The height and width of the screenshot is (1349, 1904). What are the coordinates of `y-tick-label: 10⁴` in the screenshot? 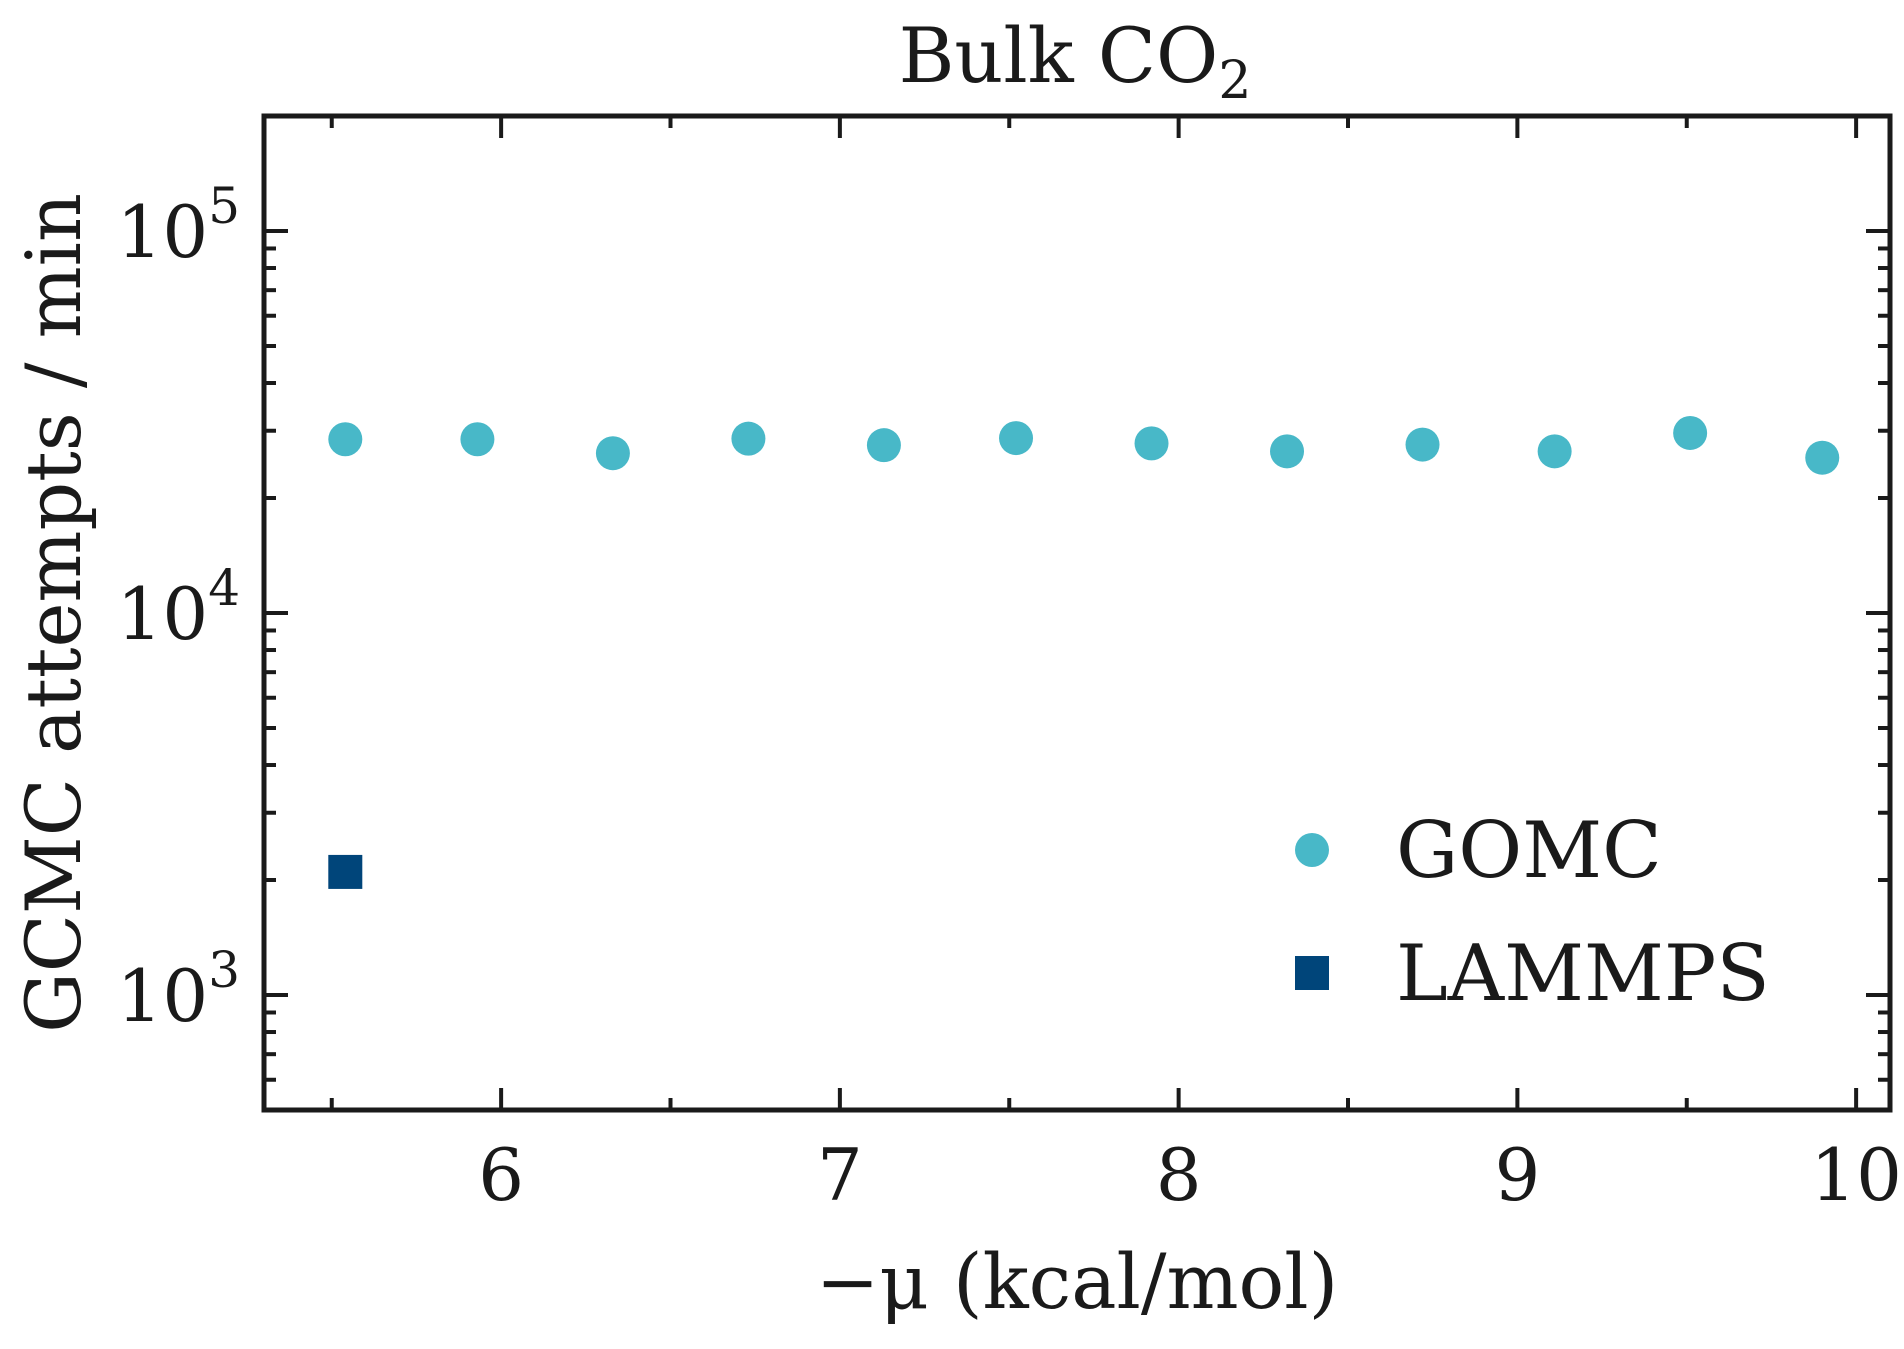 It's located at (178, 607).